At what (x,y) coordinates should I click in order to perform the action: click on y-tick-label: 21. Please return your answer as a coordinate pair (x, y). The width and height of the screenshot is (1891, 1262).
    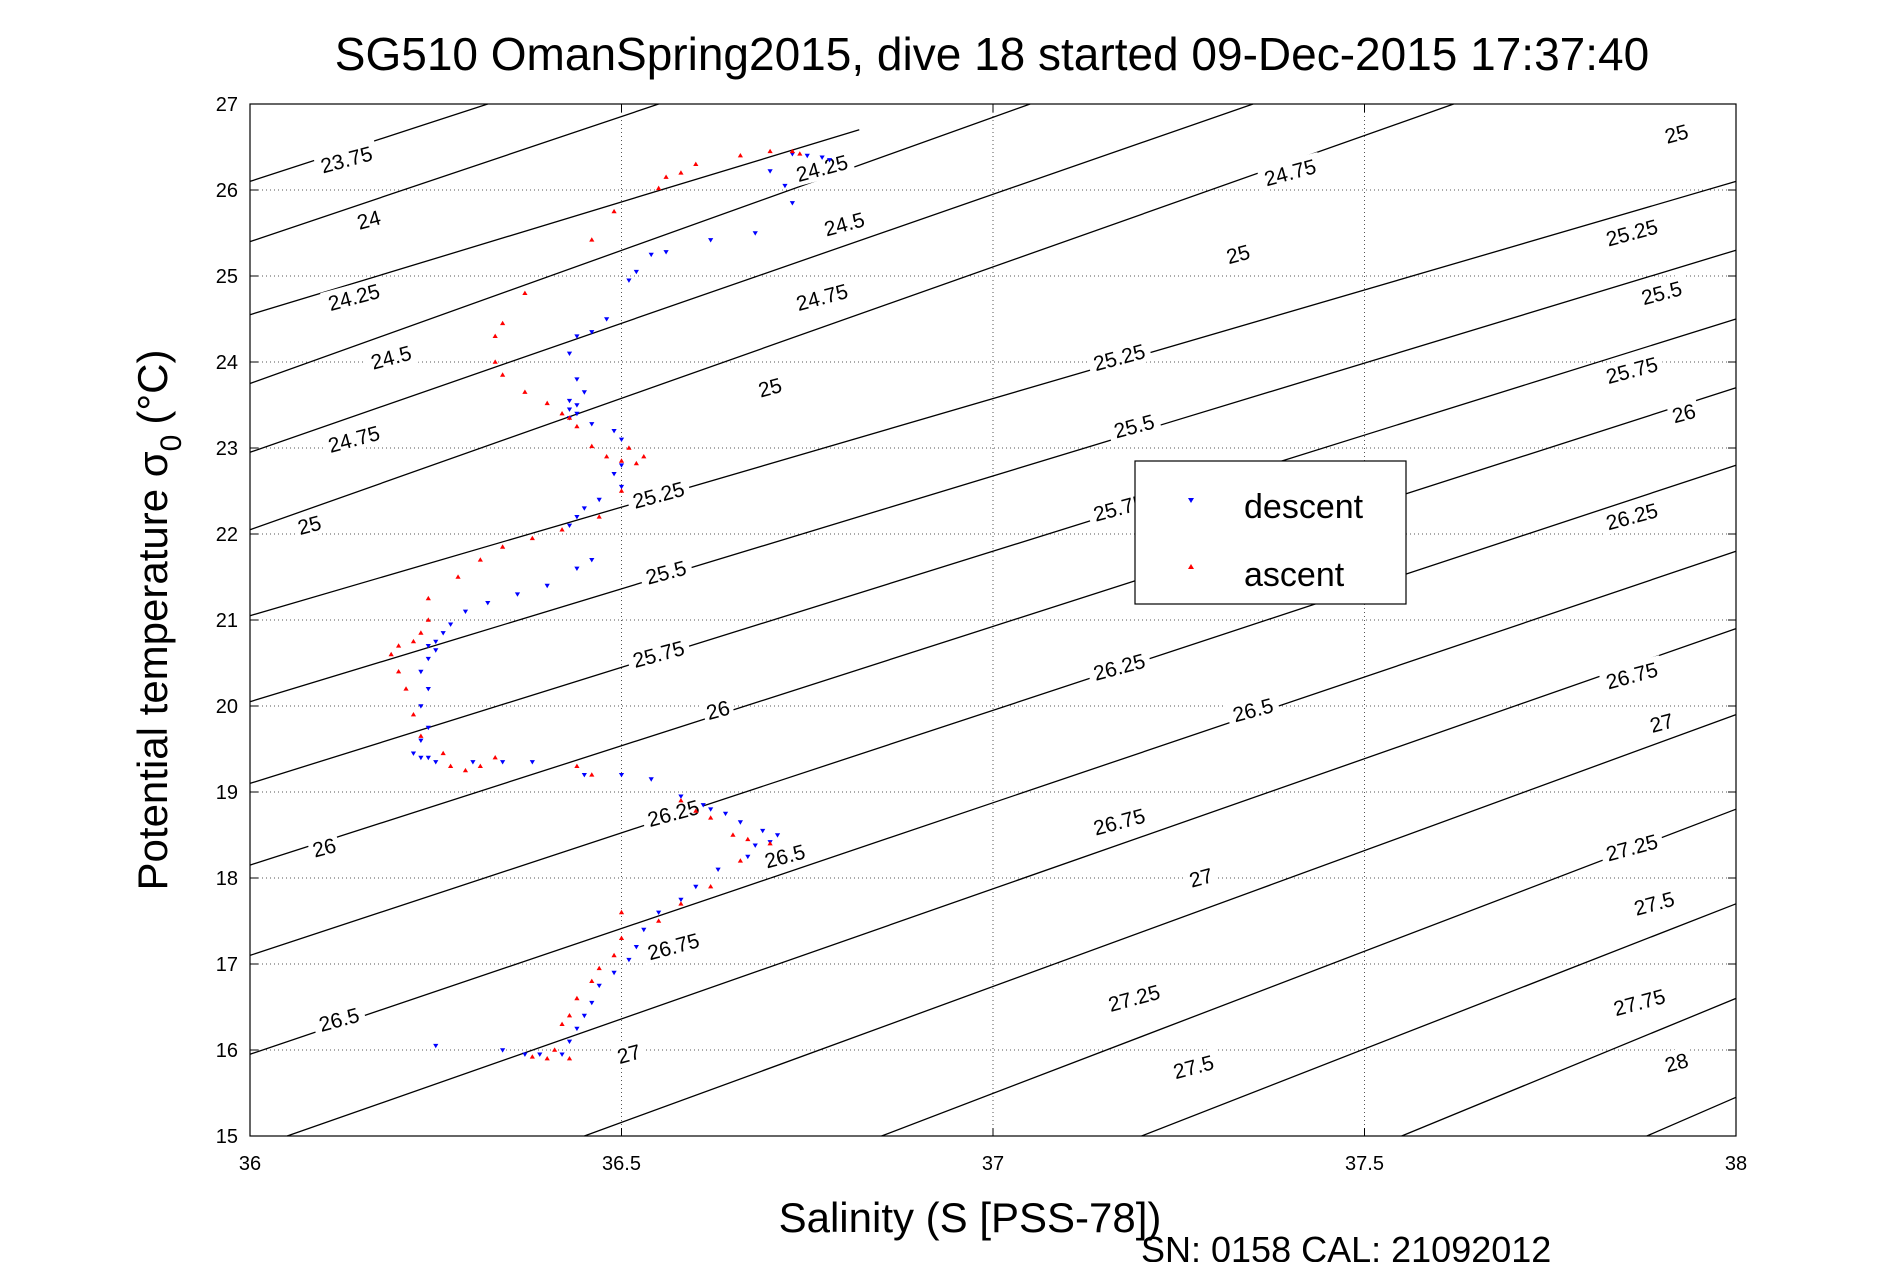
    Looking at the image, I should click on (227, 621).